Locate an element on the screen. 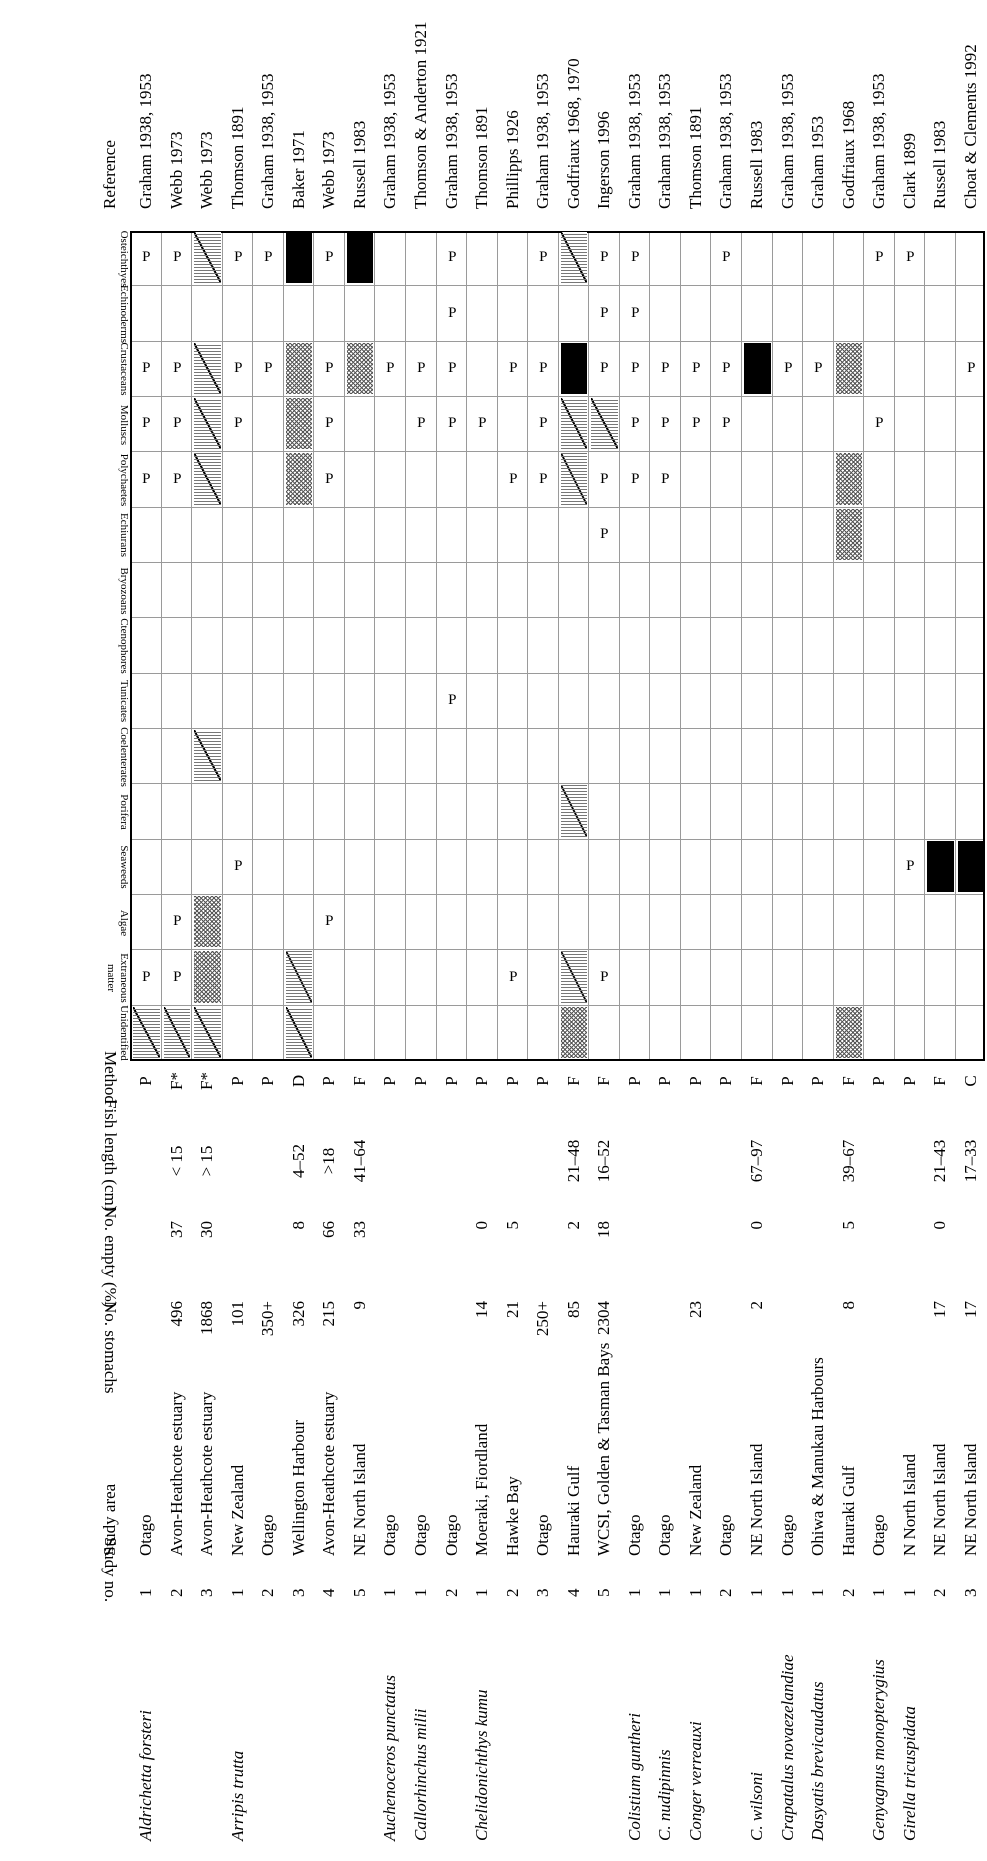 This screenshot has width=987, height=1861. category-header-tunicates: Tunicates is located at coordinates (124, 701).